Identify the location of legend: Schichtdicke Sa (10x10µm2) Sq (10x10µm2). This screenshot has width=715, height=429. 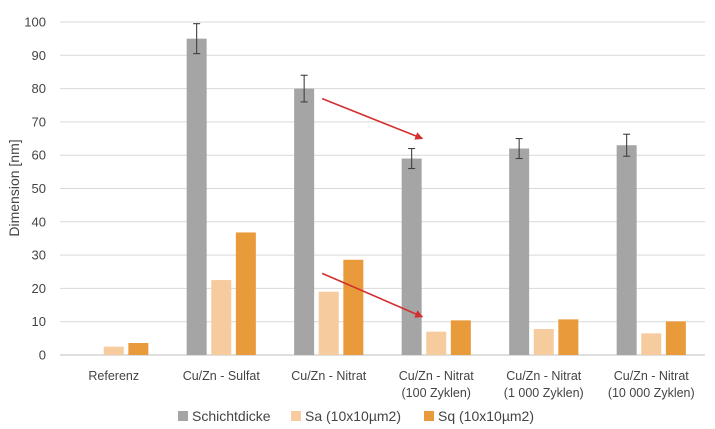
(356, 416).